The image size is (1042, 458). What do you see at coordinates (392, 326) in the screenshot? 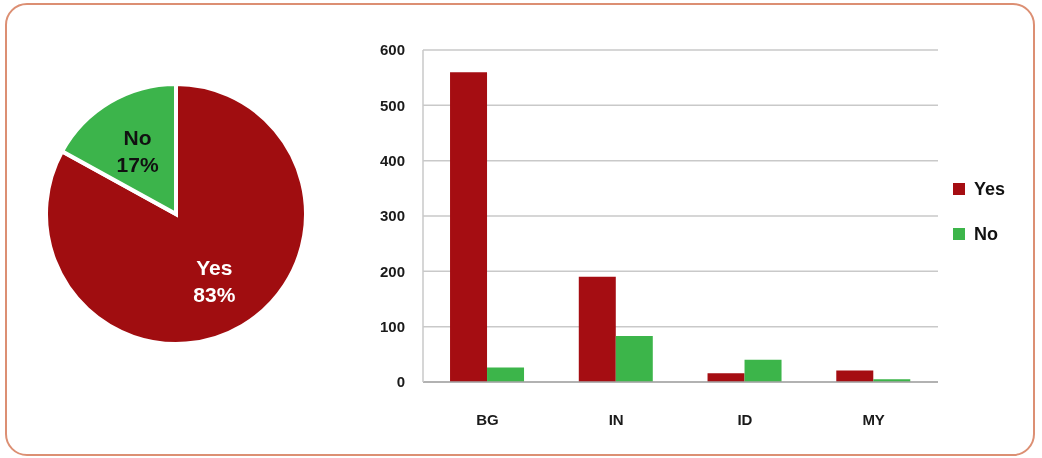
I see `y-tick-label: 100` at bounding box center [392, 326].